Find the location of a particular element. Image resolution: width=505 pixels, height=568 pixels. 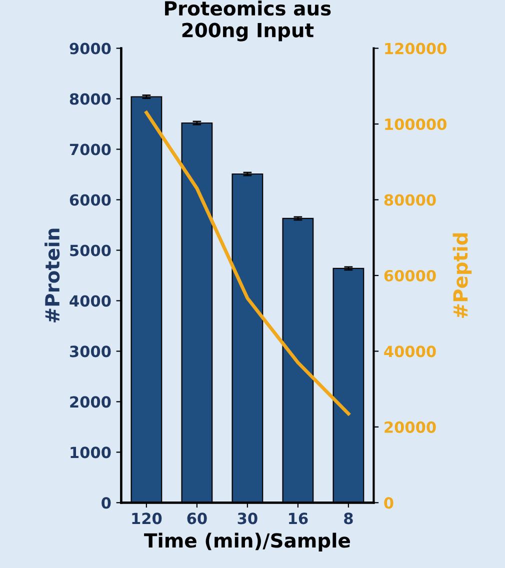

y-tick-label: 1000 is located at coordinates (90, 452).